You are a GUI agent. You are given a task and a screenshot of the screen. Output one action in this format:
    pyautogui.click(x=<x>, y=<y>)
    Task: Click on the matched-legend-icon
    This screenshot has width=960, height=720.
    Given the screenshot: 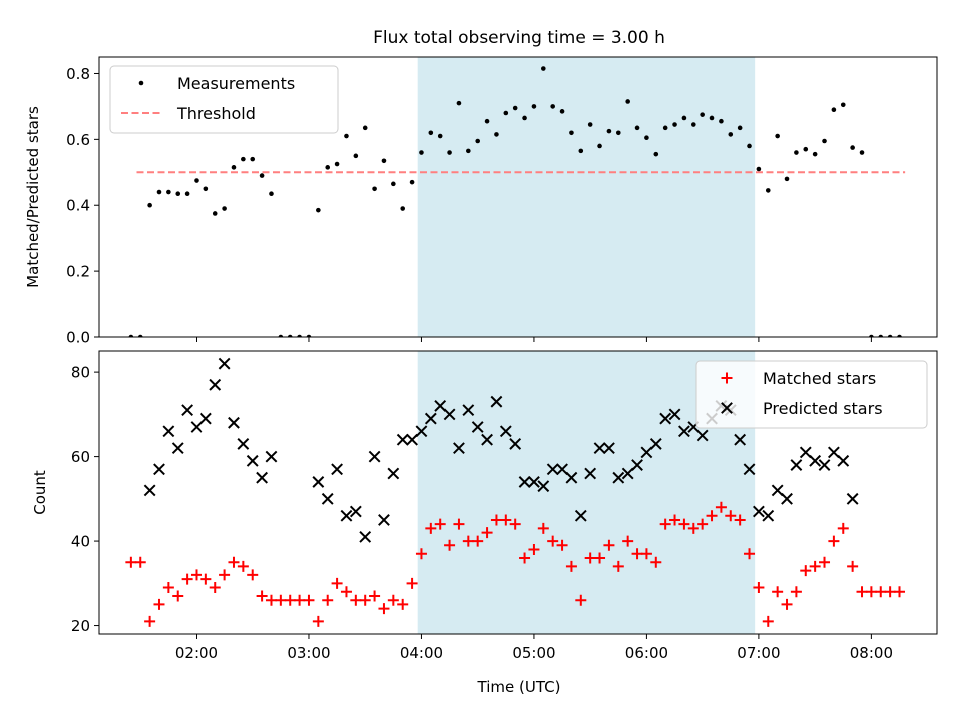 What is the action you would take?
    pyautogui.click(x=727, y=378)
    